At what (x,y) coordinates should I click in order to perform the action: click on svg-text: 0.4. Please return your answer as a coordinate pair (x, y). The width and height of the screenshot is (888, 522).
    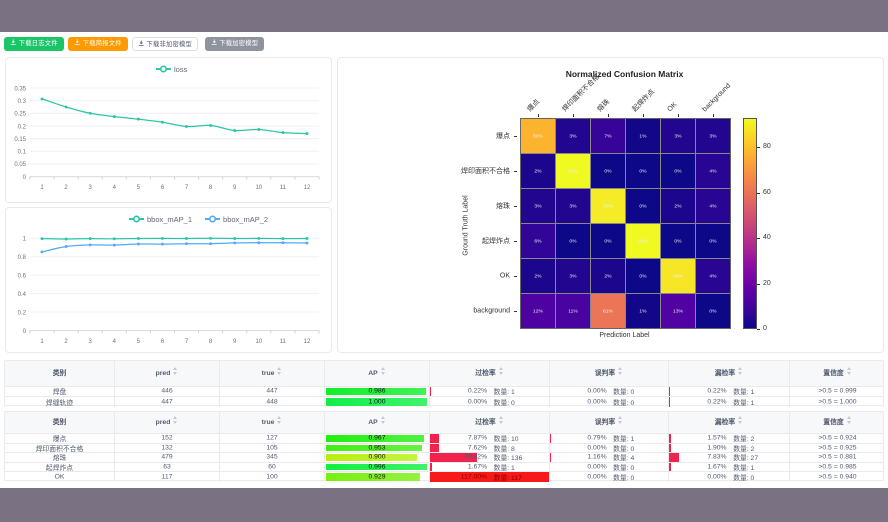
    Looking at the image, I should click on (22, 295).